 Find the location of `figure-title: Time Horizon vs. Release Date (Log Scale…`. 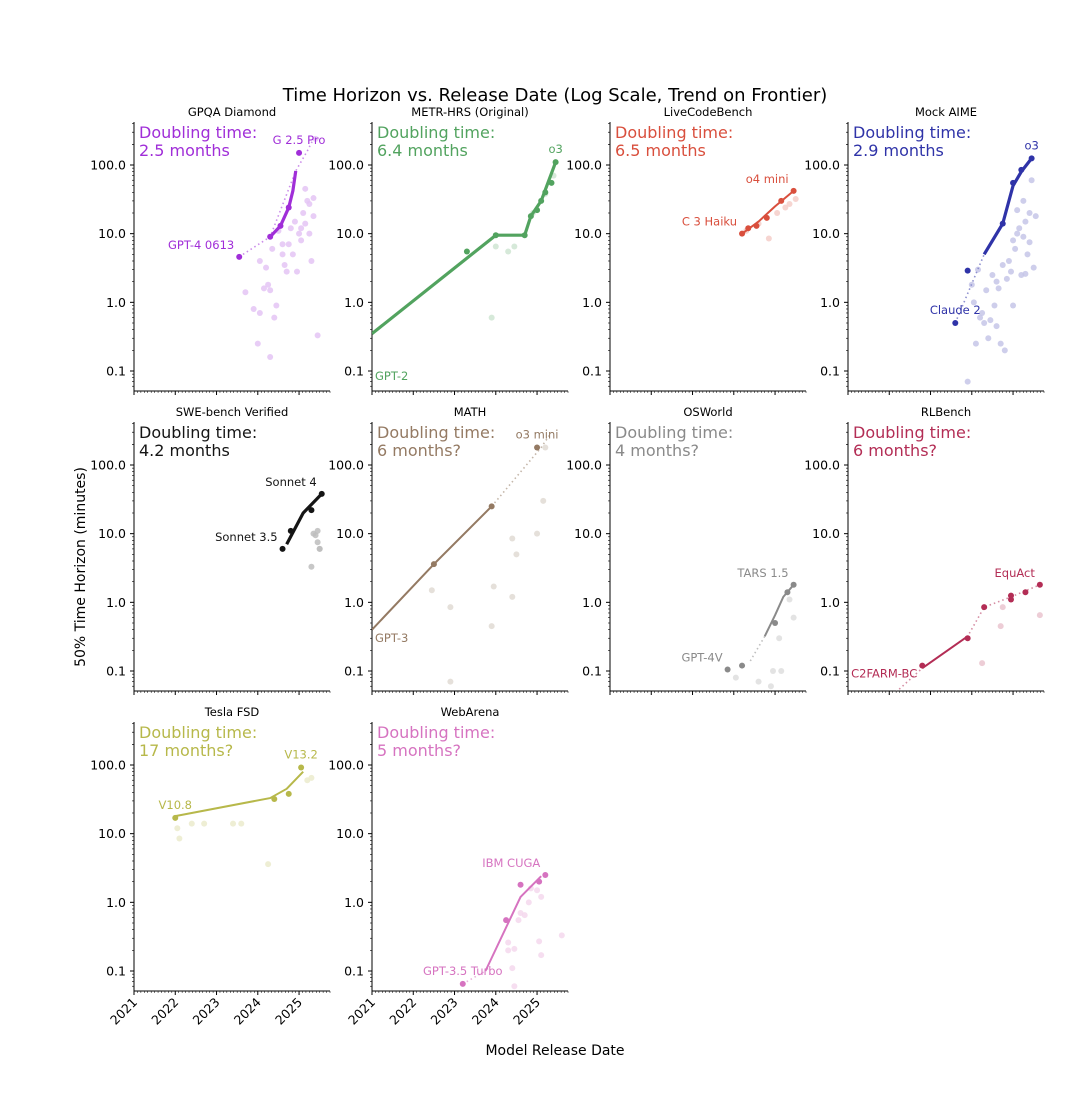

figure-title: Time Horizon vs. Release Date (Log Scale… is located at coordinates (555, 95).